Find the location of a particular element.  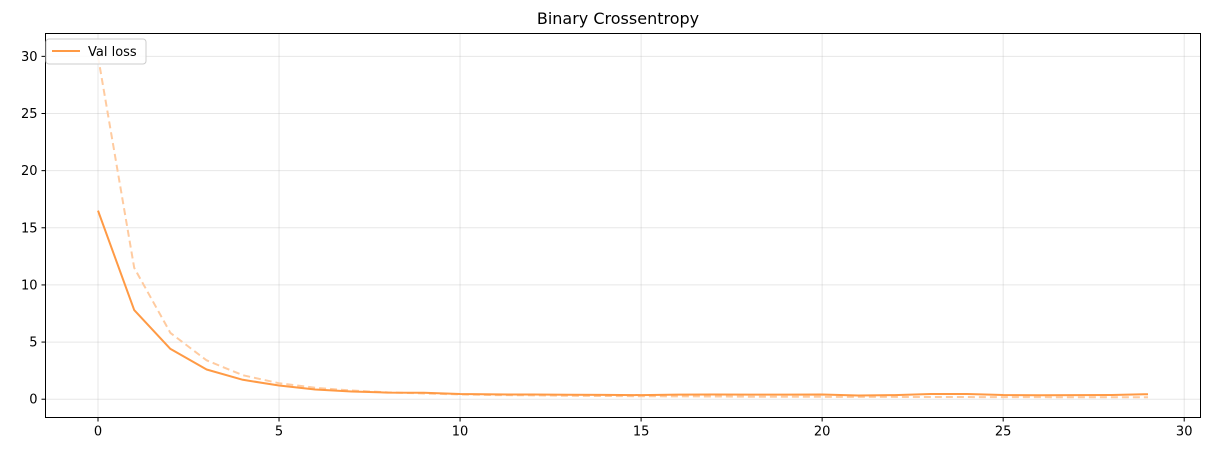

y-tick-label: 5 is located at coordinates (33, 343).